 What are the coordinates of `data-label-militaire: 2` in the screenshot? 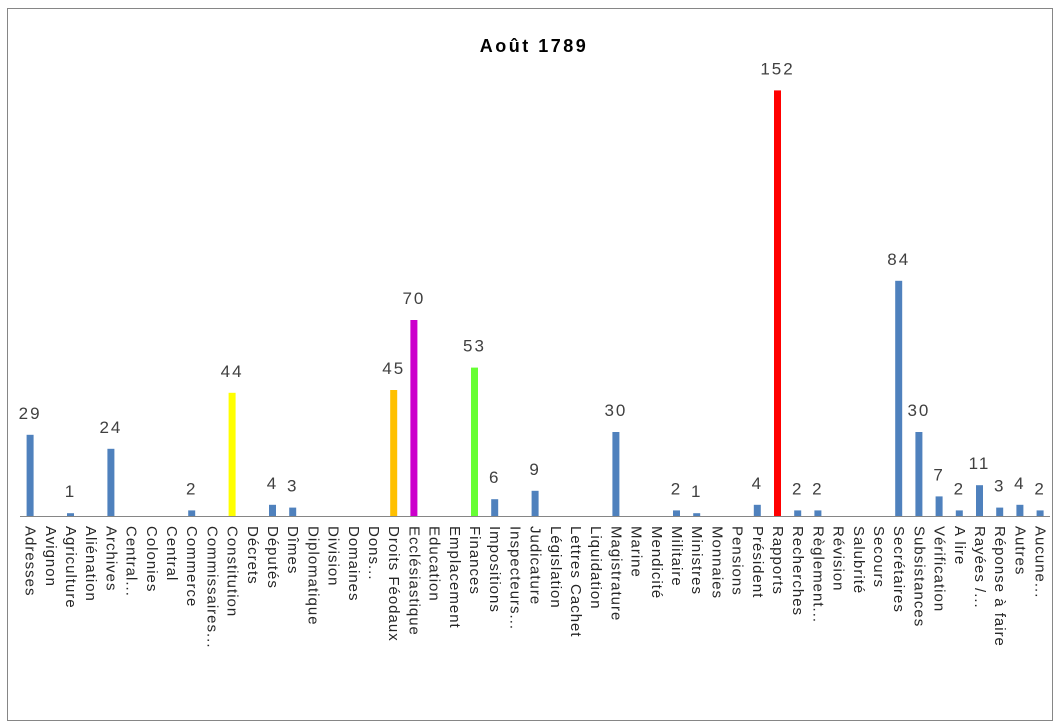 It's located at (676, 488).